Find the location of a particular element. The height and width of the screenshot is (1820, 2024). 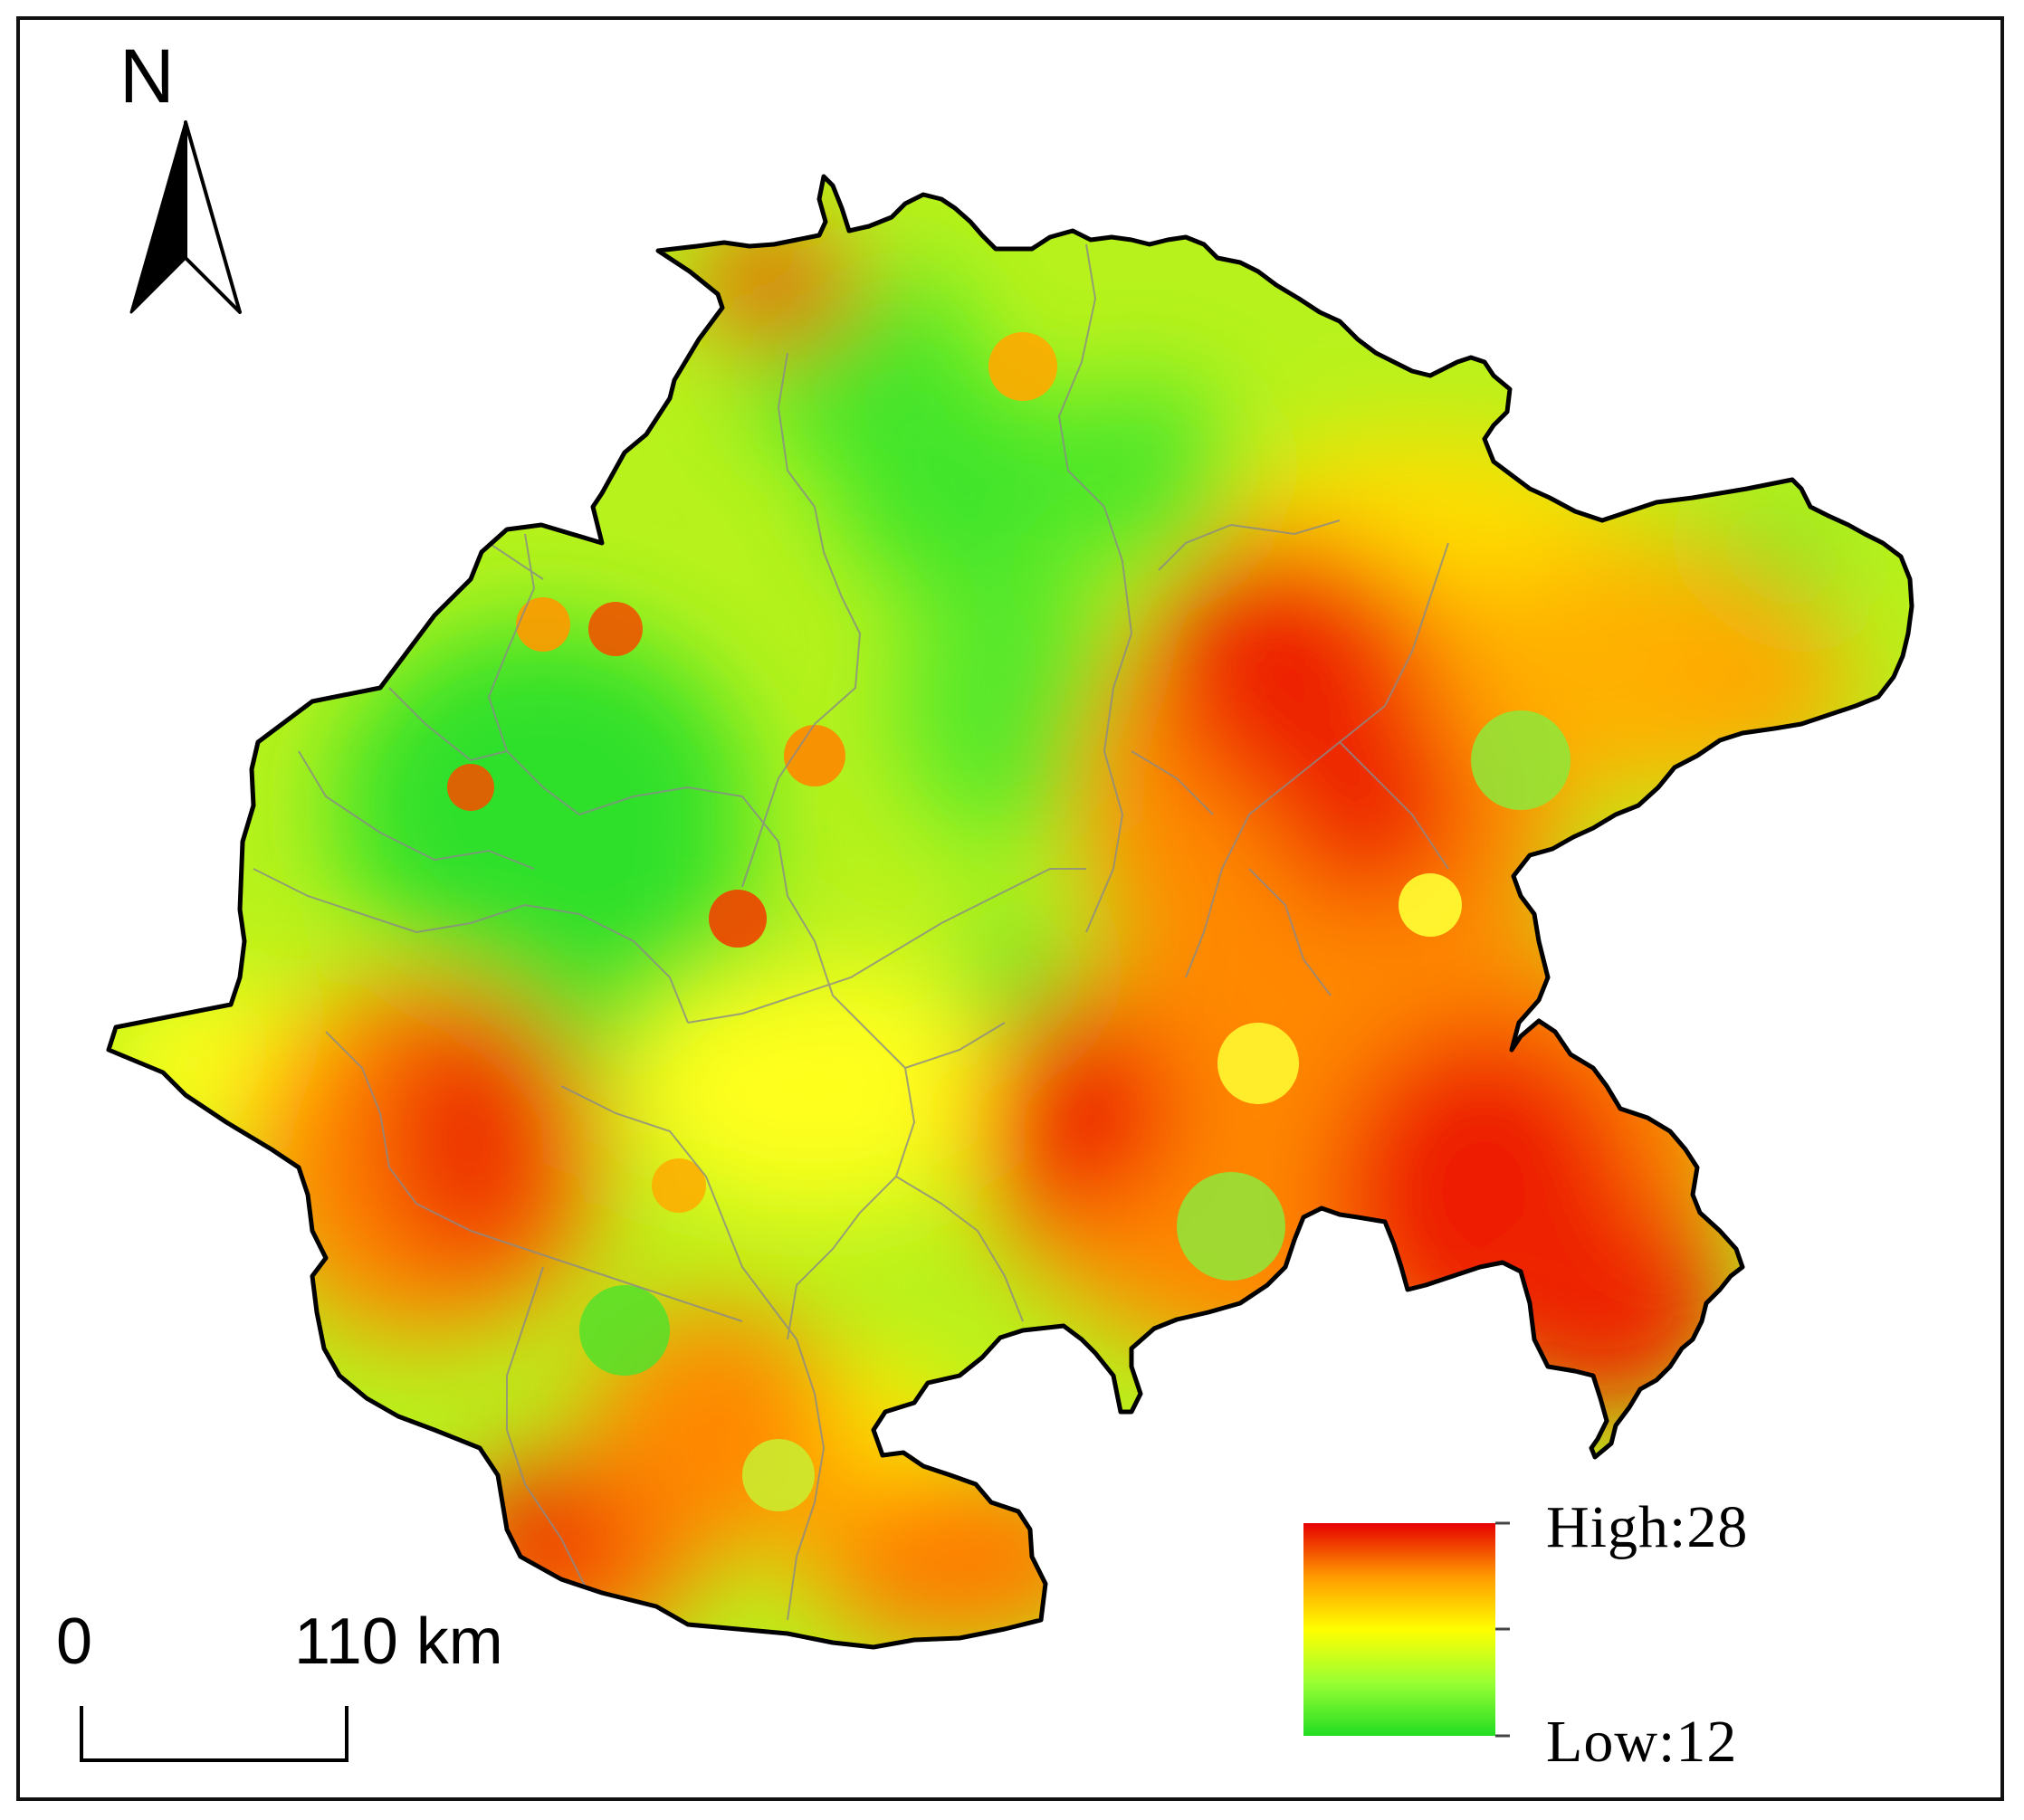

scale-start-label: 0 is located at coordinates (74, 1642).